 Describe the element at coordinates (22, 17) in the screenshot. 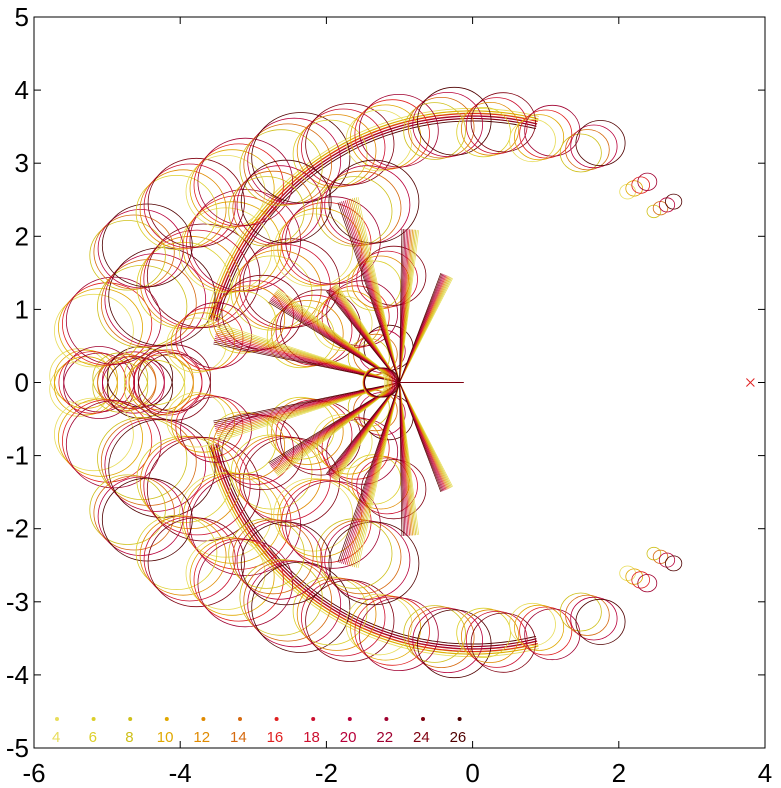

I see `y-tick-label: 5` at that location.